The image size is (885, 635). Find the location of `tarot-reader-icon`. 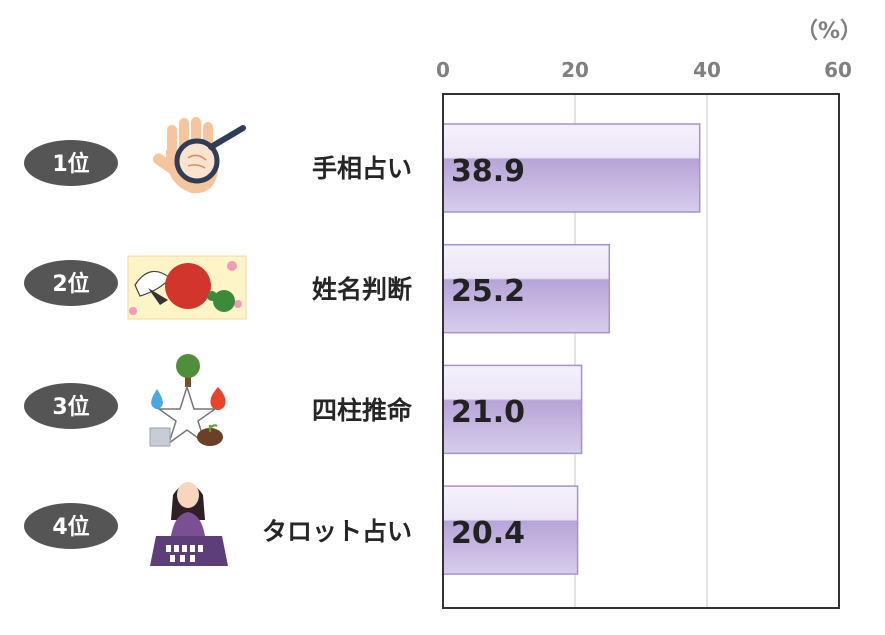

tarot-reader-icon is located at coordinates (189, 524).